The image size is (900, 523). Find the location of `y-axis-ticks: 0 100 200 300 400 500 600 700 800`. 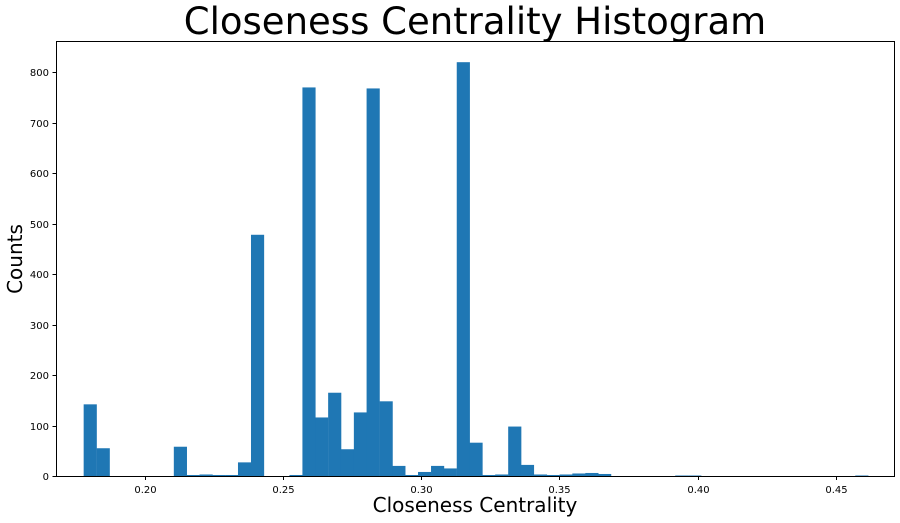

y-axis-ticks: 0 100 200 300 400 500 600 700 800 is located at coordinates (43, 275).